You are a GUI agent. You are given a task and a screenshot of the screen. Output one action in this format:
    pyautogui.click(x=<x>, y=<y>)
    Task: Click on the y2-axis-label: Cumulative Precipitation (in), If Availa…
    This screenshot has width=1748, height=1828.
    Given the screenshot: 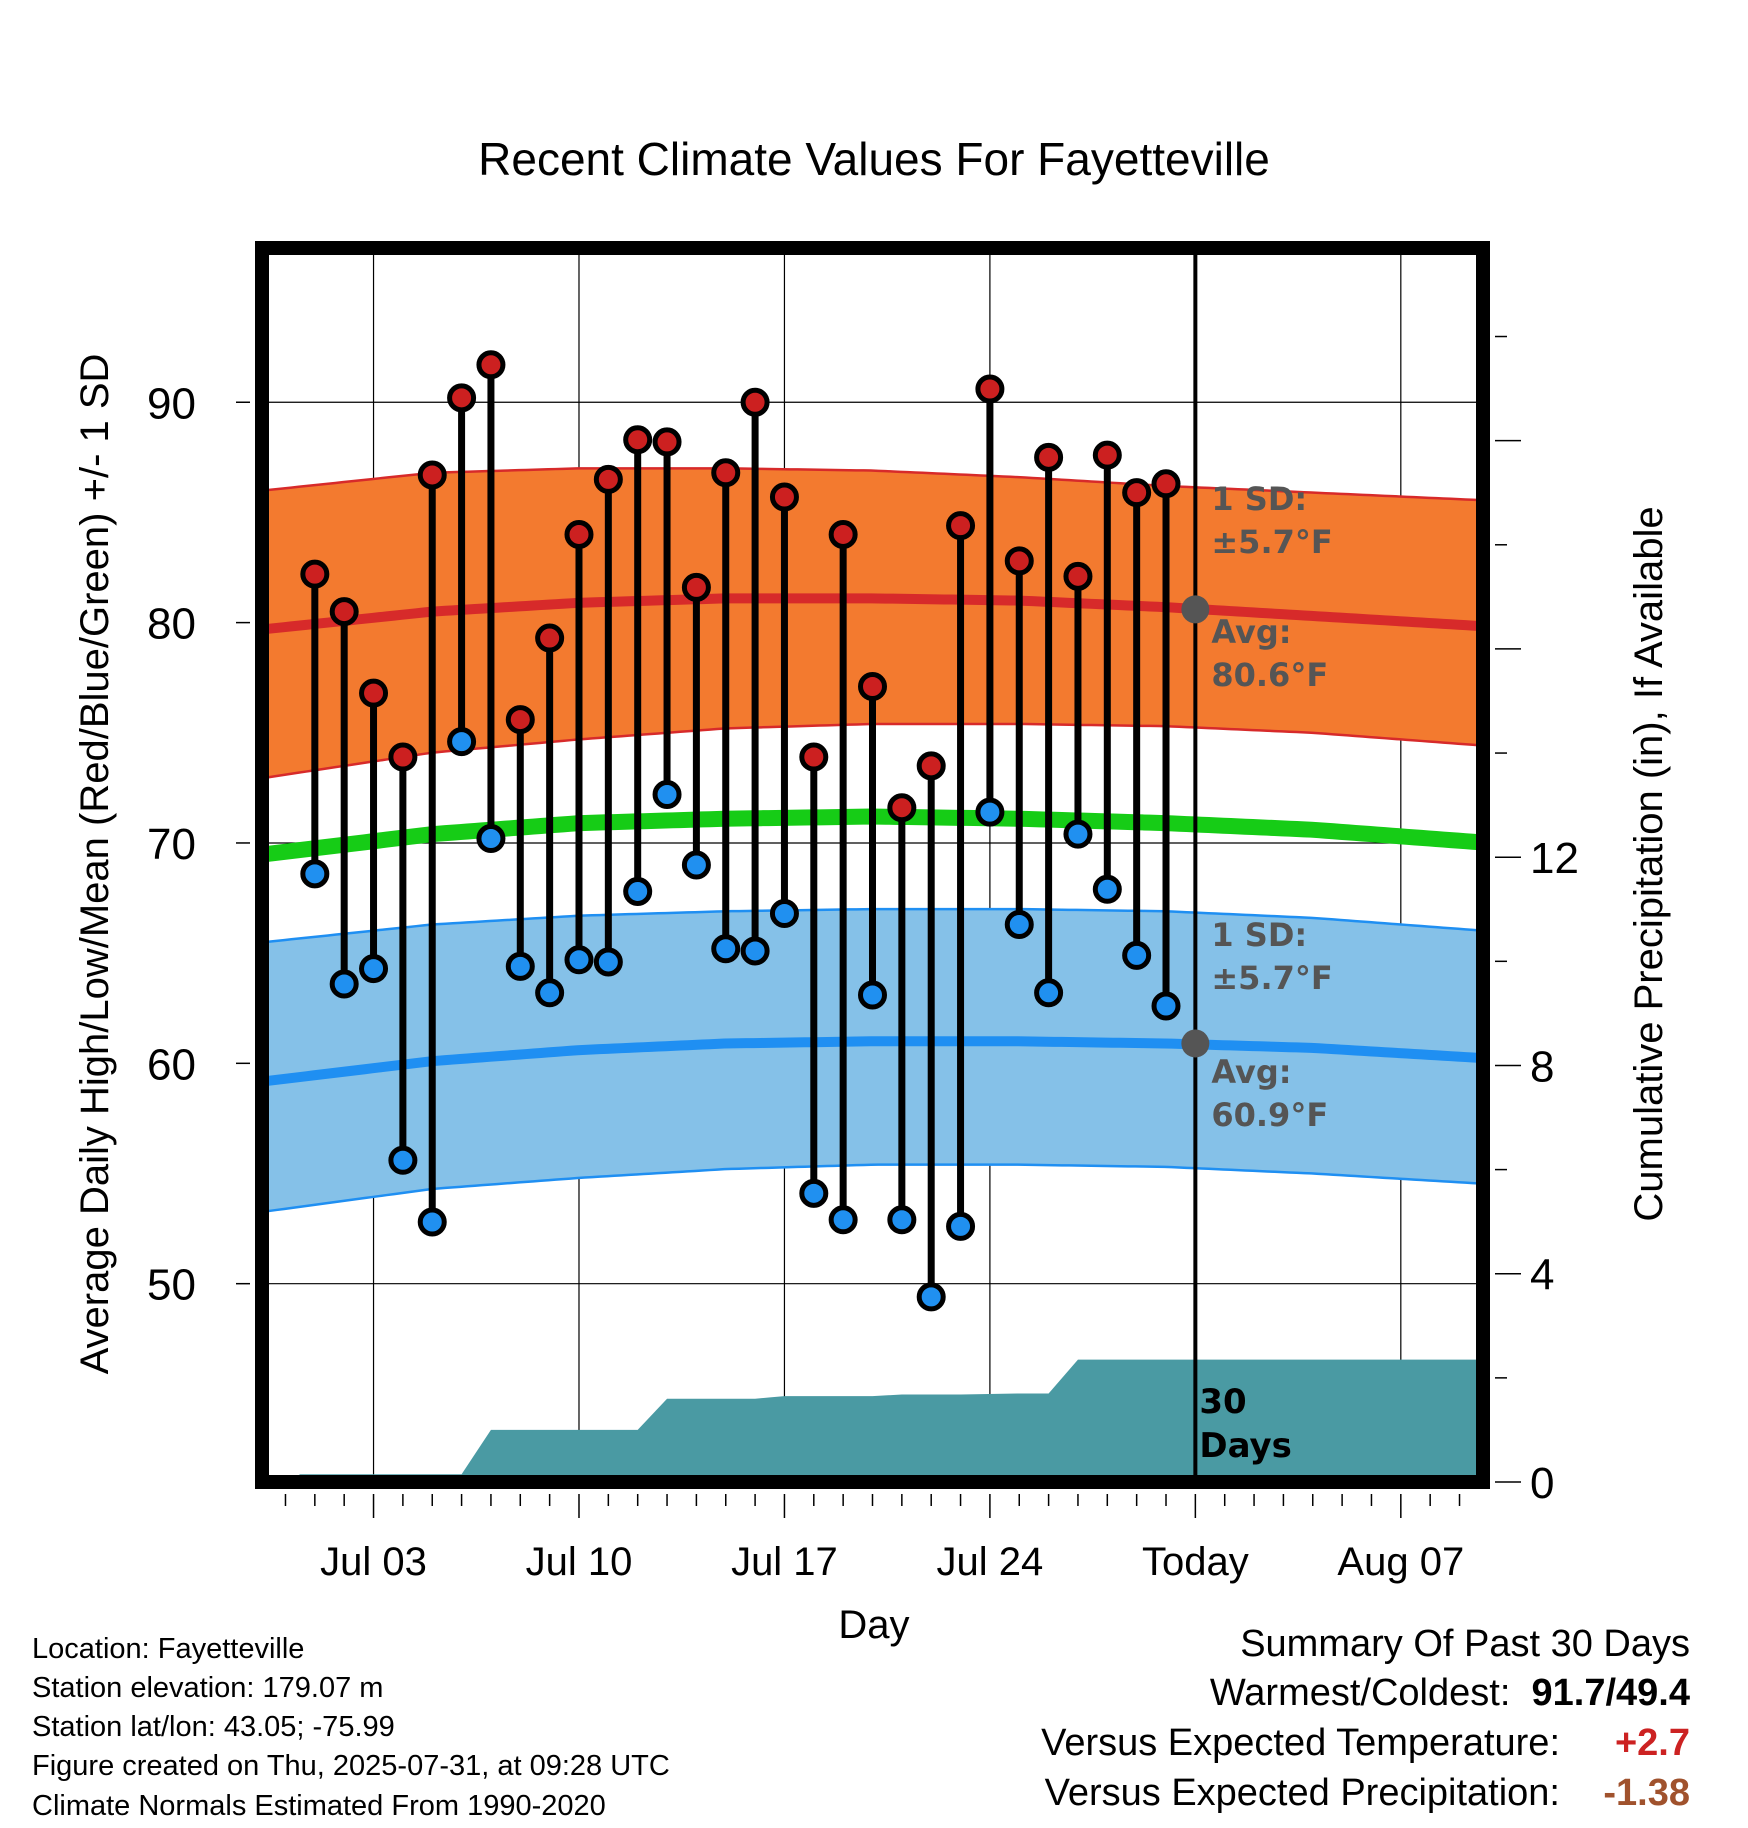 What is the action you would take?
    pyautogui.click(x=1649, y=863)
    